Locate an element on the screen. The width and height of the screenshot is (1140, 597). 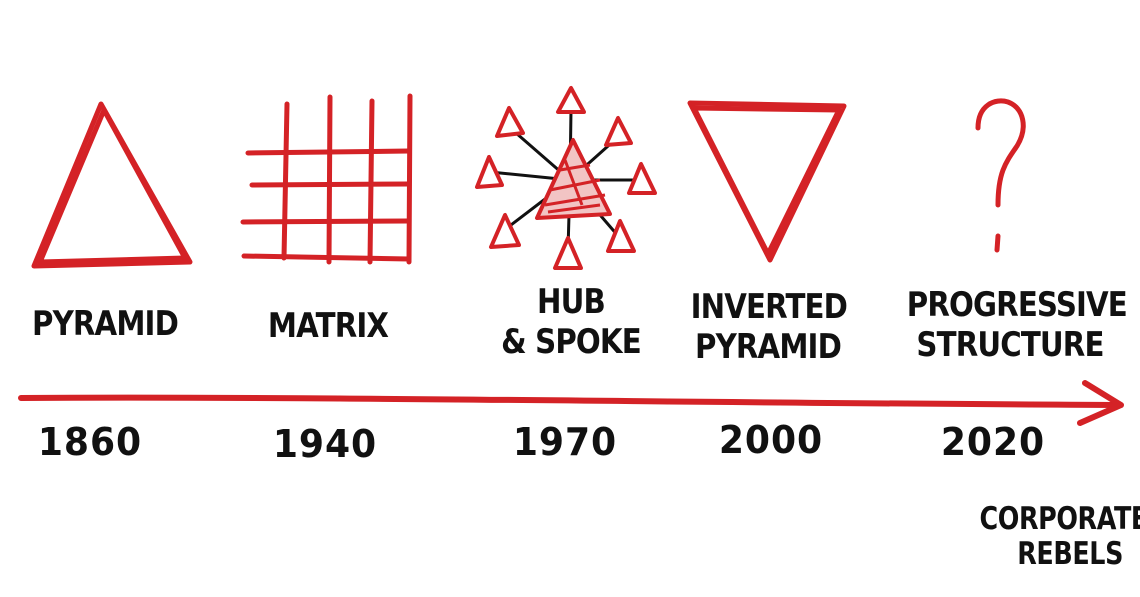
label-pyramid: PYRAMID is located at coordinates (105, 324).